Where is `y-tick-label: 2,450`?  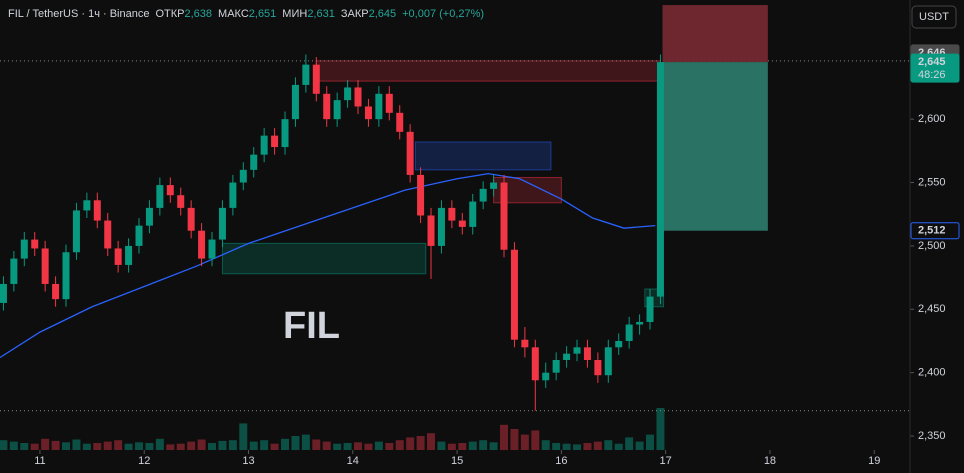
y-tick-label: 2,450 is located at coordinates (932, 309).